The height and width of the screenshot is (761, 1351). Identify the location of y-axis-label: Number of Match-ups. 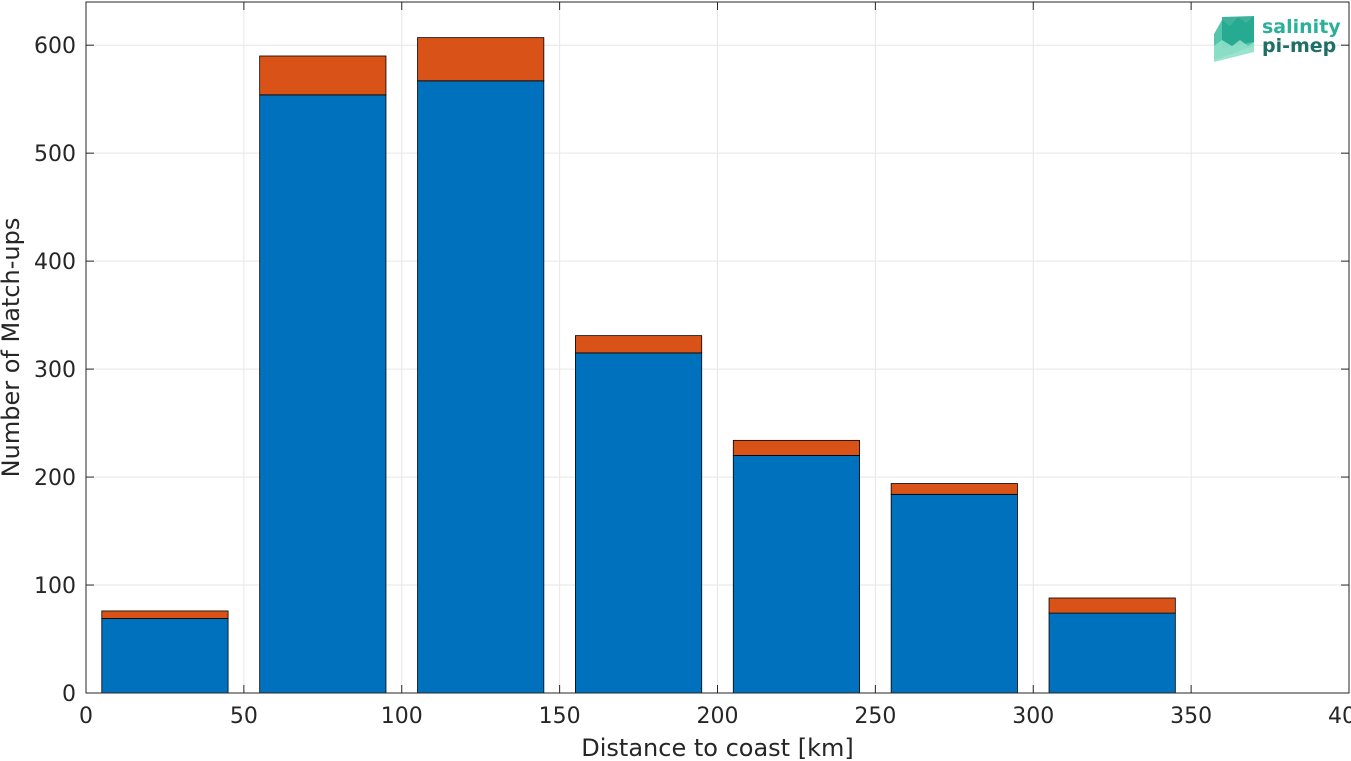
(12, 348).